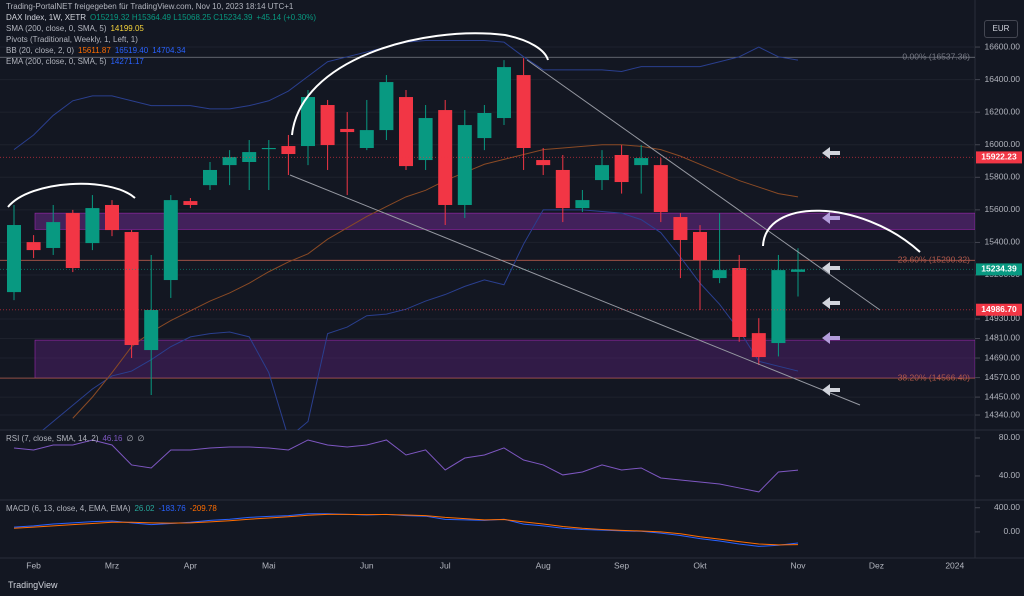 Image resolution: width=1024 pixels, height=596 pixels. Describe the element at coordinates (1011, 531) in the screenshot. I see `y-tick-label: 0.00` at that location.